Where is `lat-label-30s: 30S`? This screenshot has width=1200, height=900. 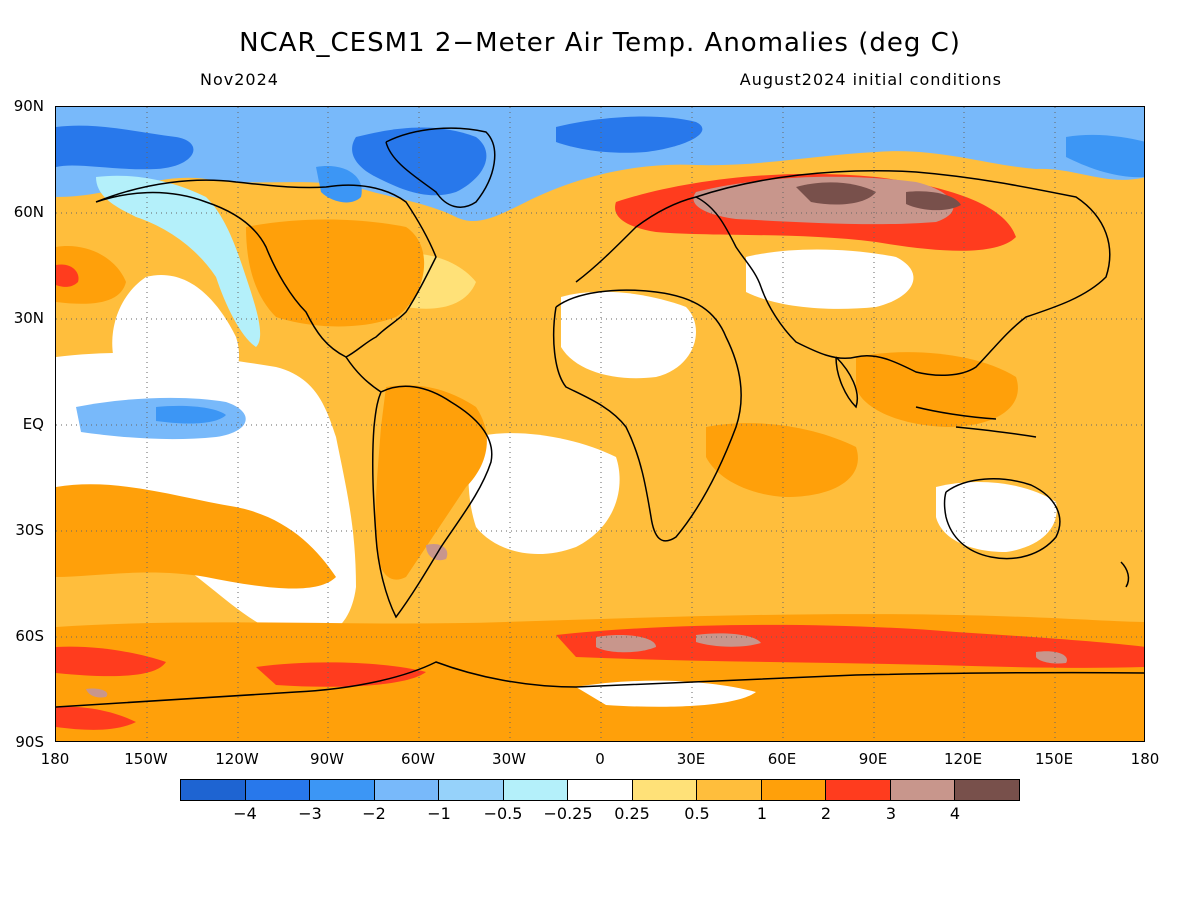
lat-label-30s: 30S is located at coordinates (29, 530).